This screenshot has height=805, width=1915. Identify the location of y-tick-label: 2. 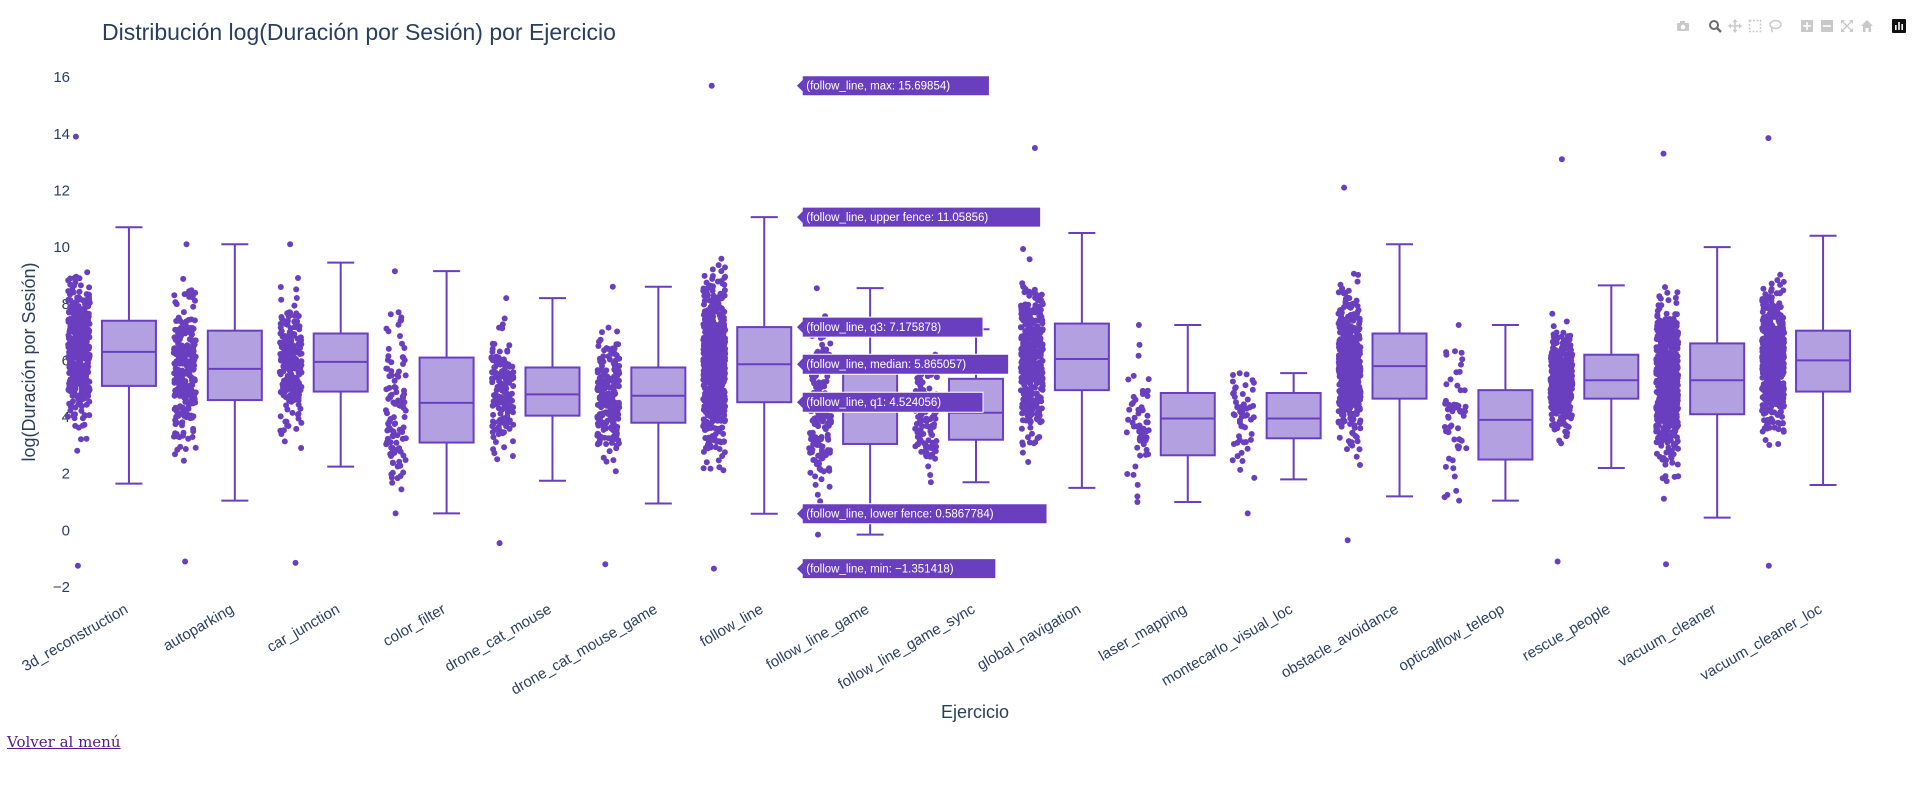
(66, 474).